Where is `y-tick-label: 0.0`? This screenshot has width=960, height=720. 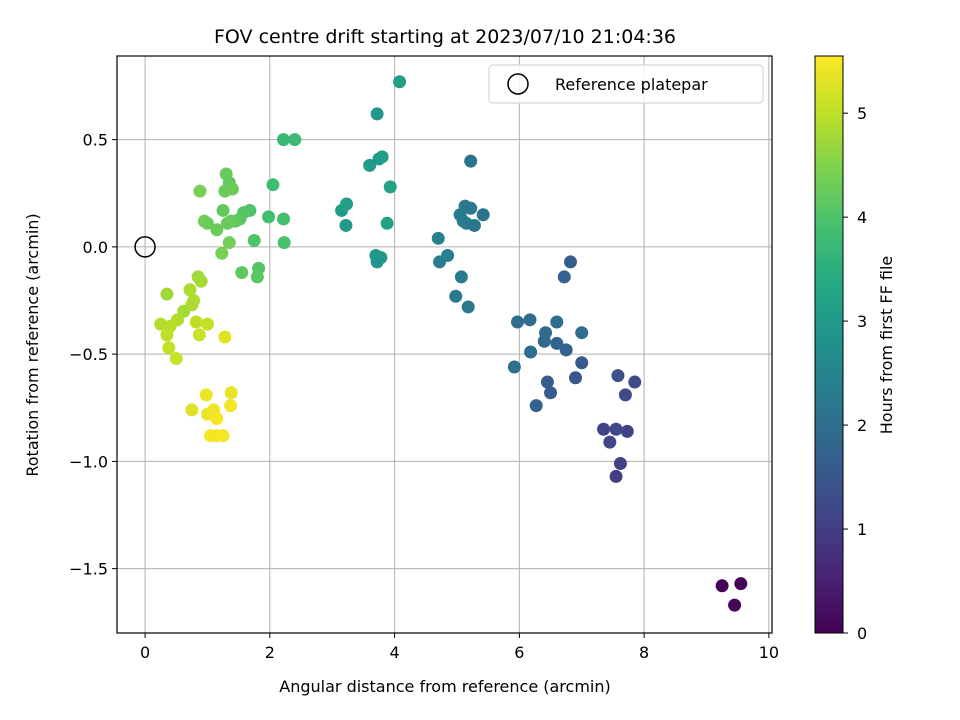 y-tick-label: 0.0 is located at coordinates (95, 247).